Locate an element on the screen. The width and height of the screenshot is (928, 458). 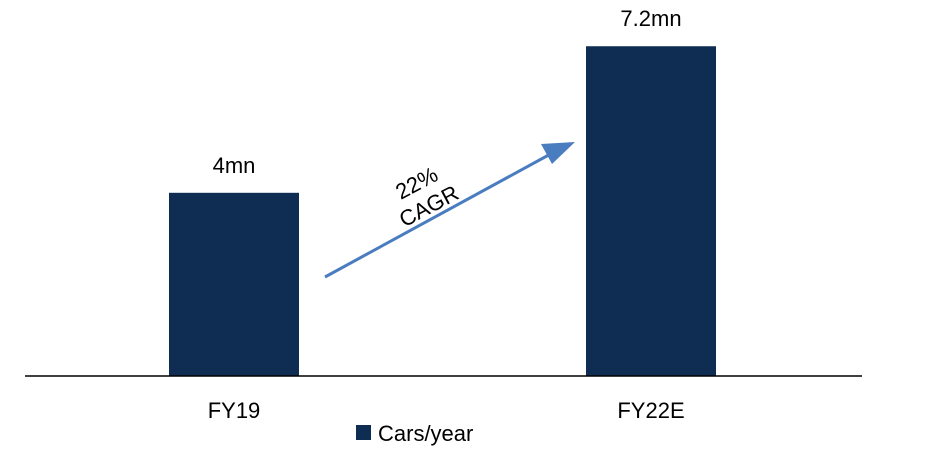
legend: Cars/year is located at coordinates (414, 433).